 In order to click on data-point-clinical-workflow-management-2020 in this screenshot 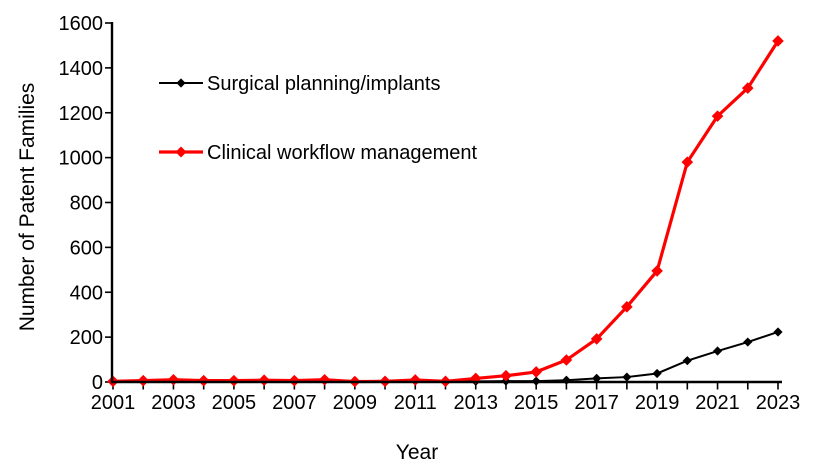, I will do `click(687, 162)`.